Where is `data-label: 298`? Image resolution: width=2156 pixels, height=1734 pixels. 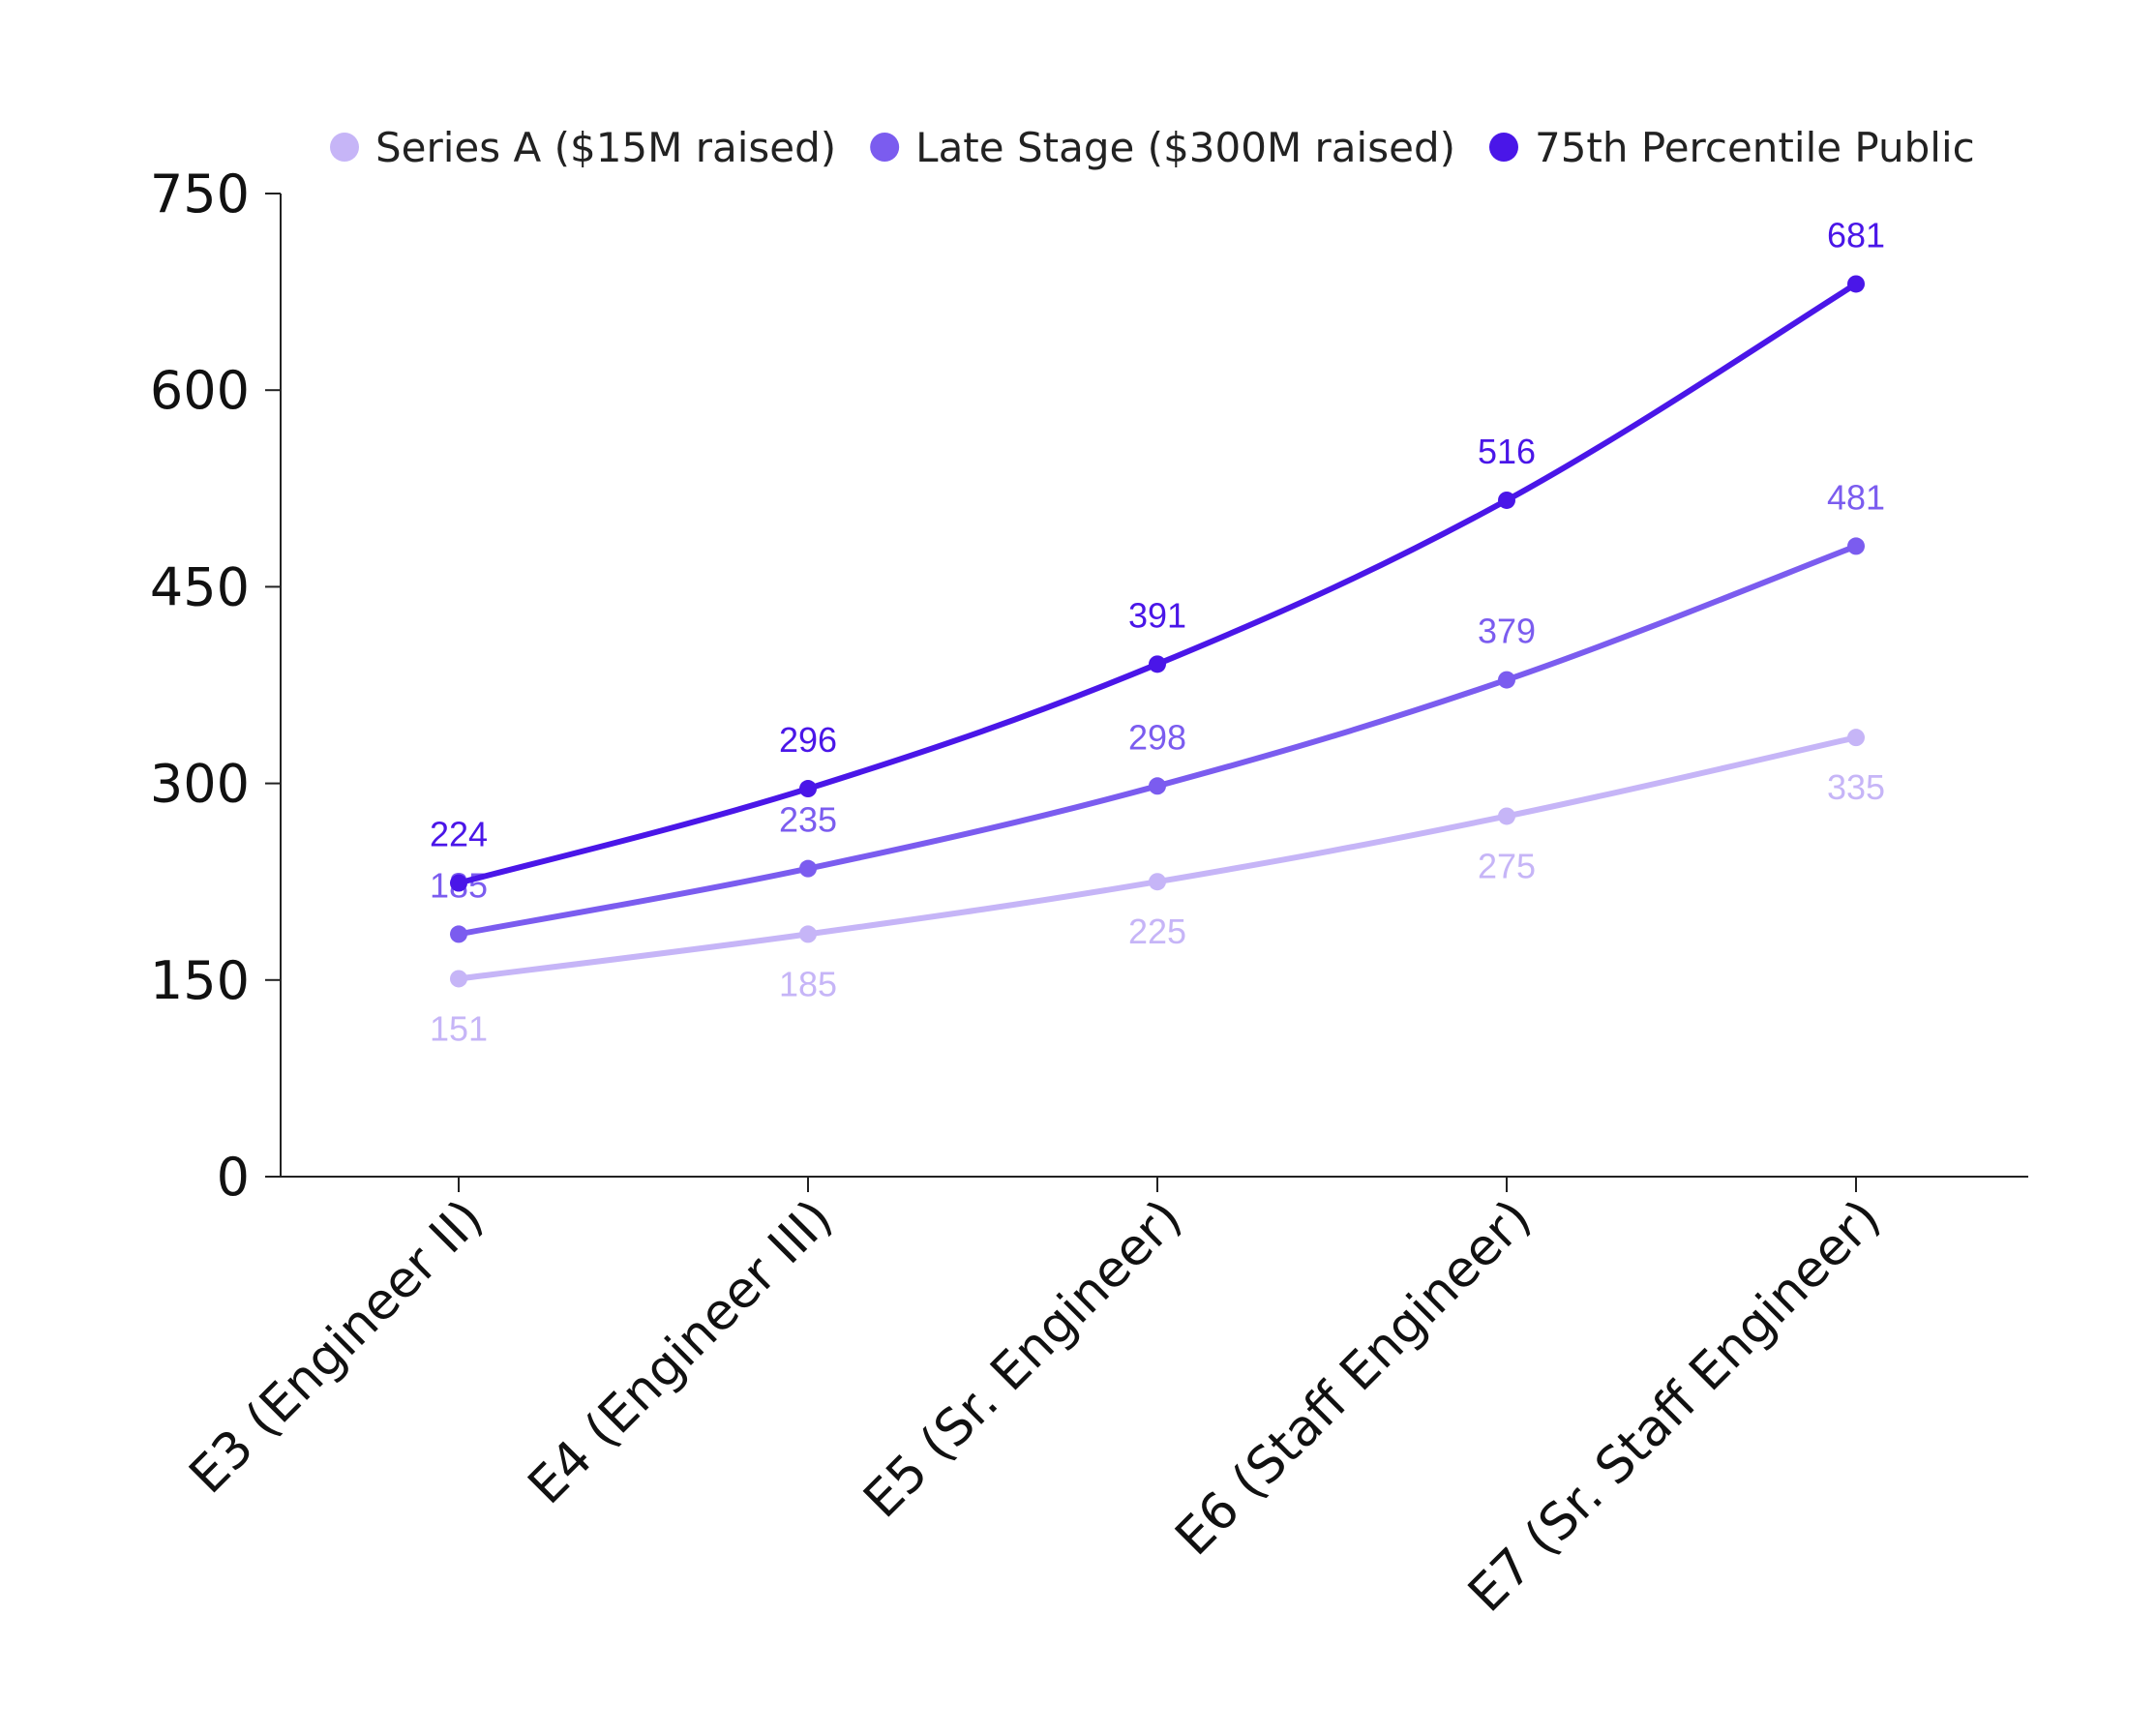 data-label: 298 is located at coordinates (1157, 737).